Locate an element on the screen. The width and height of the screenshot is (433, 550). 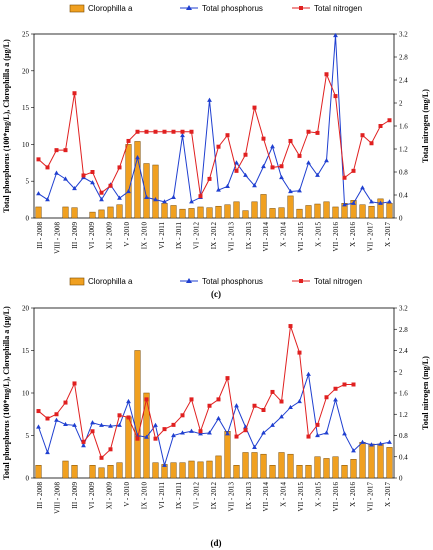
chart2-left-tick-label: 15 is located at coordinates (26, 351).